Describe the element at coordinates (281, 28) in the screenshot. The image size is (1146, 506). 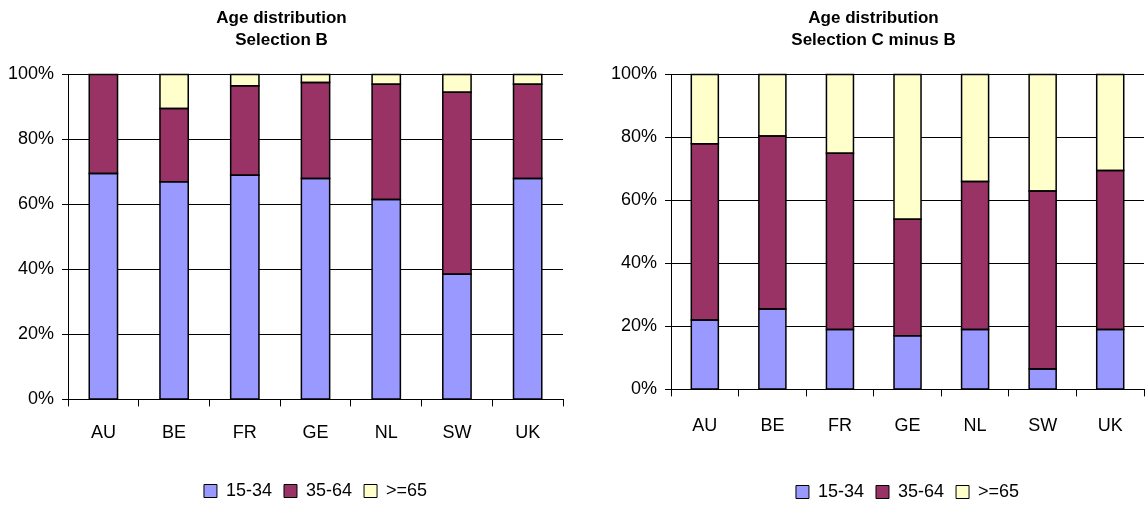
I see `chart-title: Age distribution Selection B` at that location.